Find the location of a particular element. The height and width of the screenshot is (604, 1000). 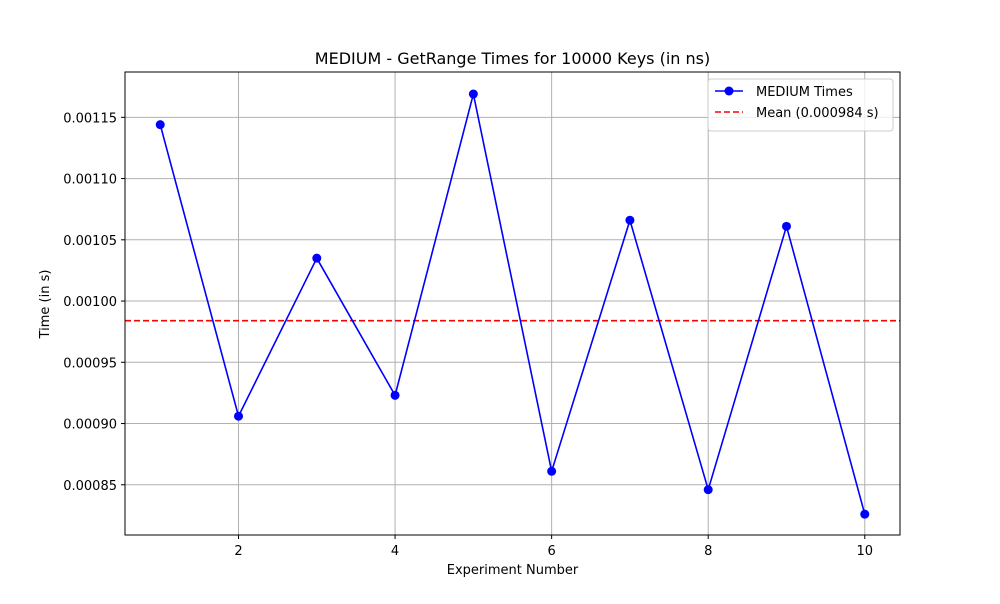

legend-marker is located at coordinates (729, 91).